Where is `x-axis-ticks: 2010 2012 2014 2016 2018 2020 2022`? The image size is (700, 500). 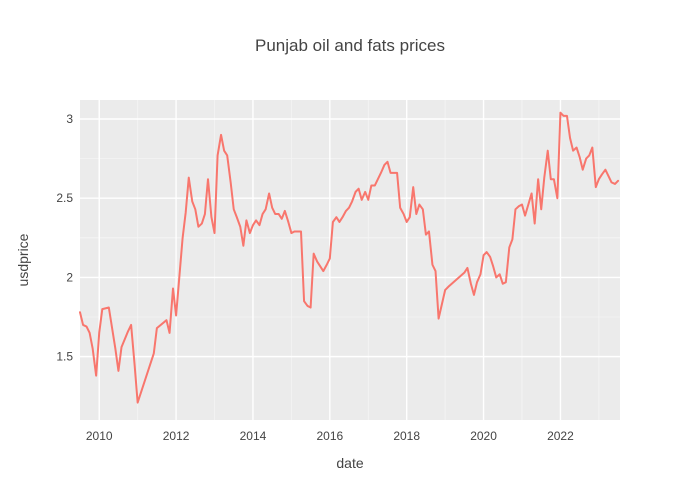 x-axis-ticks: 2010 2012 2014 2016 2018 2020 2022 is located at coordinates (330, 436).